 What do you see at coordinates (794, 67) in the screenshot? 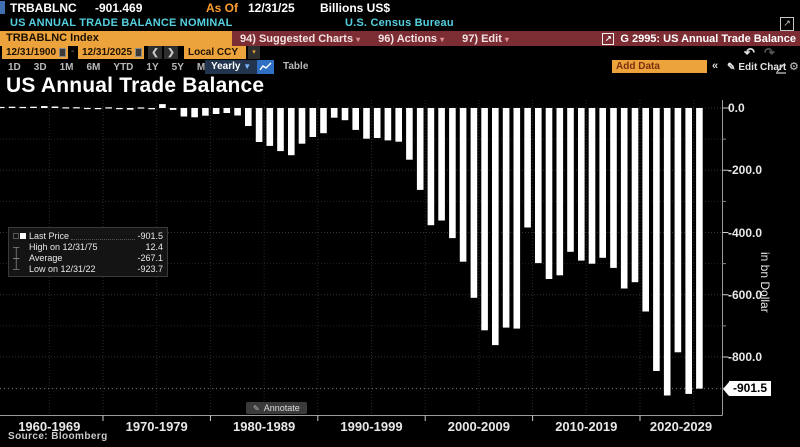
I see `gear-icon: ⚙` at bounding box center [794, 67].